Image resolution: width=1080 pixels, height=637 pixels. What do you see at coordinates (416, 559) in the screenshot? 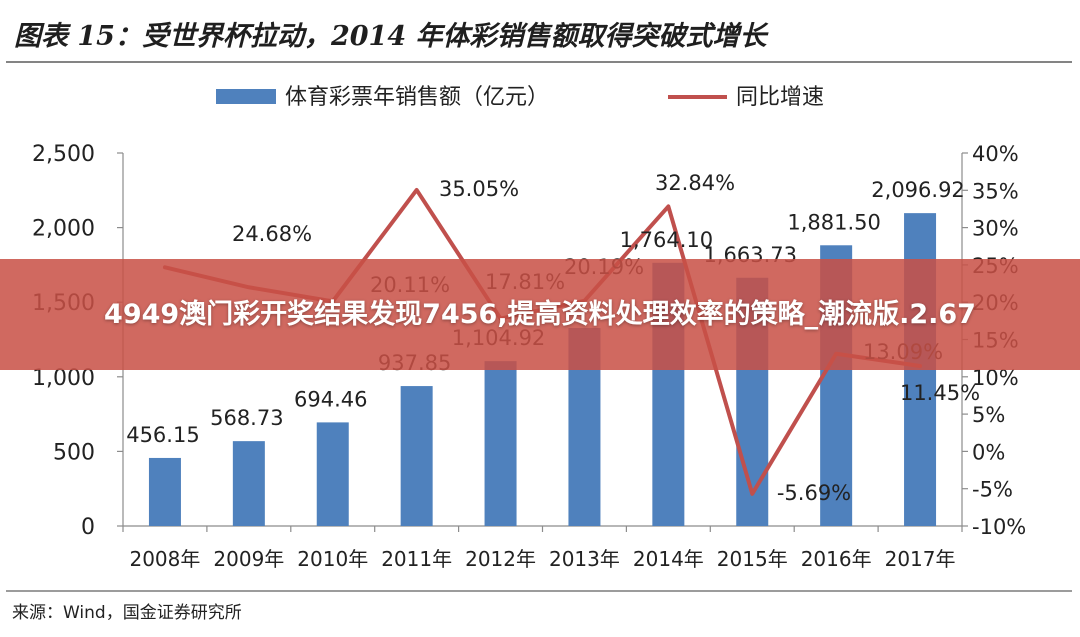
I see `x-tick-label: 2011年` at bounding box center [416, 559].